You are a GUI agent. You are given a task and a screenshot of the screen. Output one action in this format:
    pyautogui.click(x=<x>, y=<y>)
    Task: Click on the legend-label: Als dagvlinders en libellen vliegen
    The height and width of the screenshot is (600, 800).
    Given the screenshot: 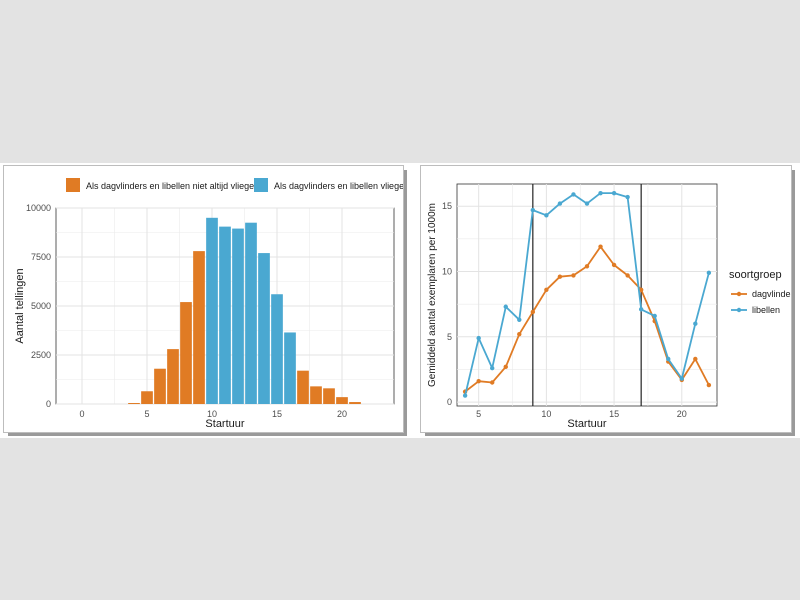 What is the action you would take?
    pyautogui.click(x=338, y=186)
    